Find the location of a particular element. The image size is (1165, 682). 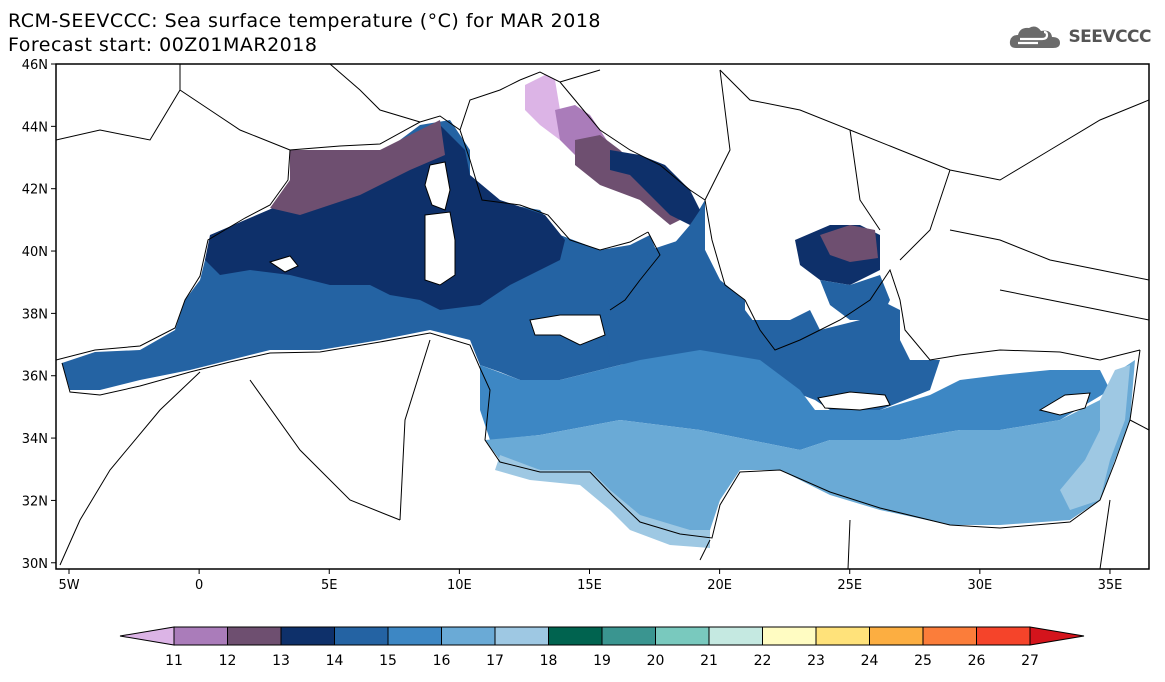

sst-zone-17-south is located at coordinates (810, 445).